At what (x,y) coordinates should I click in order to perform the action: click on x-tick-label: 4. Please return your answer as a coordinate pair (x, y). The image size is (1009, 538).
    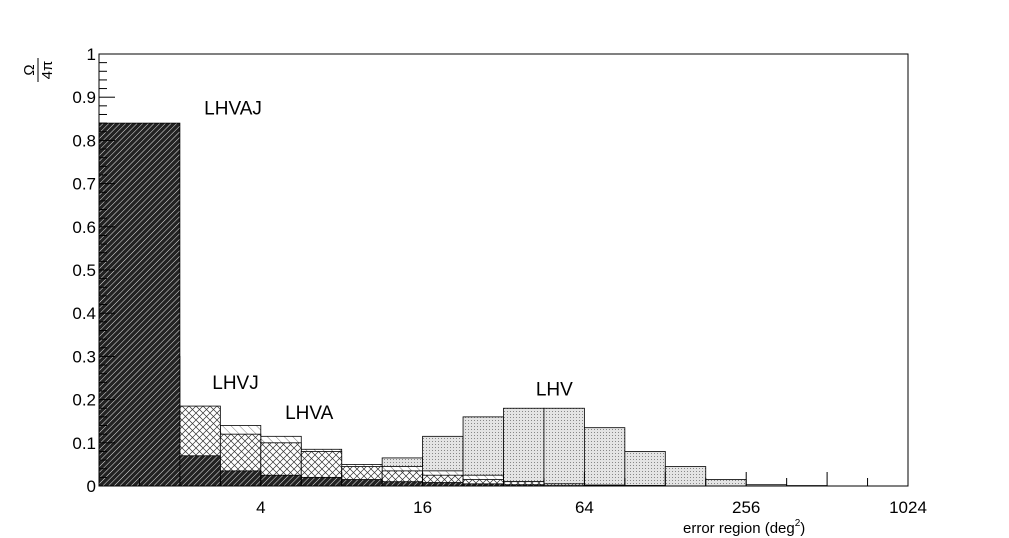
    Looking at the image, I should click on (260, 507).